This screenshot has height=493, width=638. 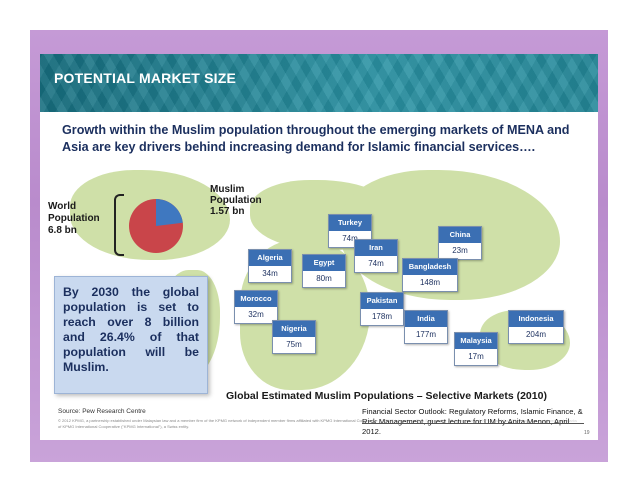 I want to click on country-box-india: India 177m, so click(x=426, y=327).